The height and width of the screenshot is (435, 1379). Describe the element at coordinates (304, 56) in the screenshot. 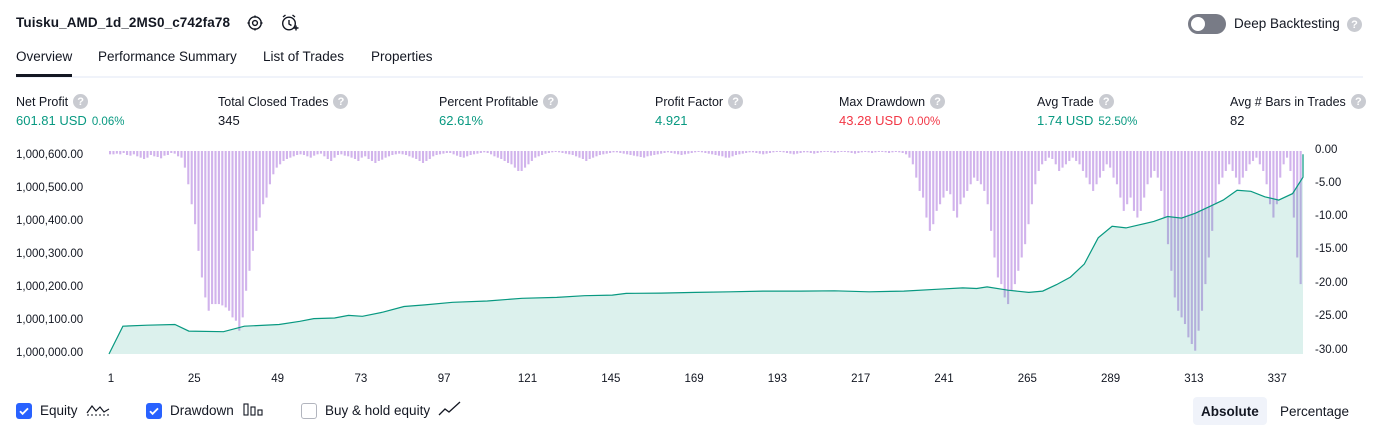

I see `tab-list-of-trades: List of Trades` at that location.